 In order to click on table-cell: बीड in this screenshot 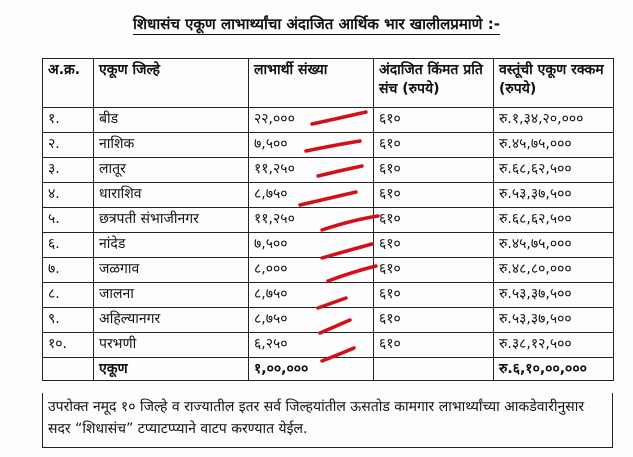, I will do `click(171, 120)`.